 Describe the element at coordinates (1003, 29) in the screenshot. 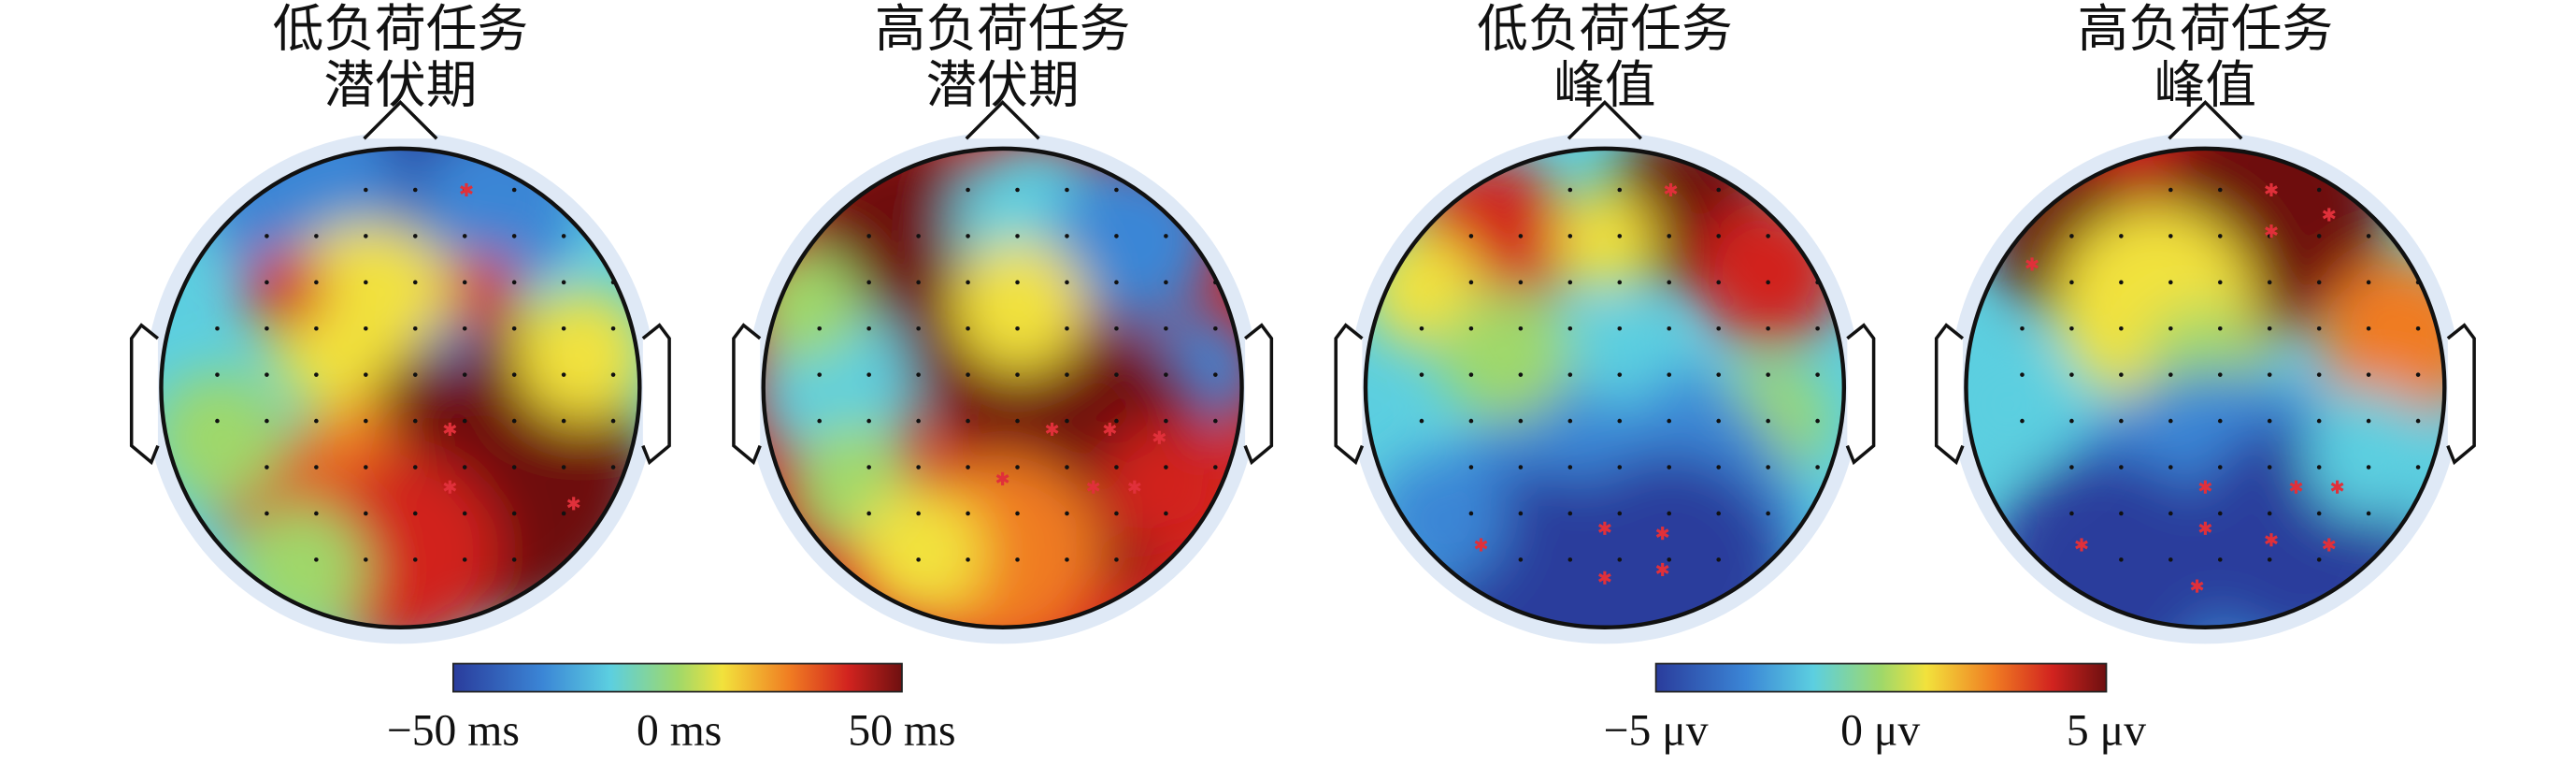

I see `panel-title: 高负荷任务` at that location.